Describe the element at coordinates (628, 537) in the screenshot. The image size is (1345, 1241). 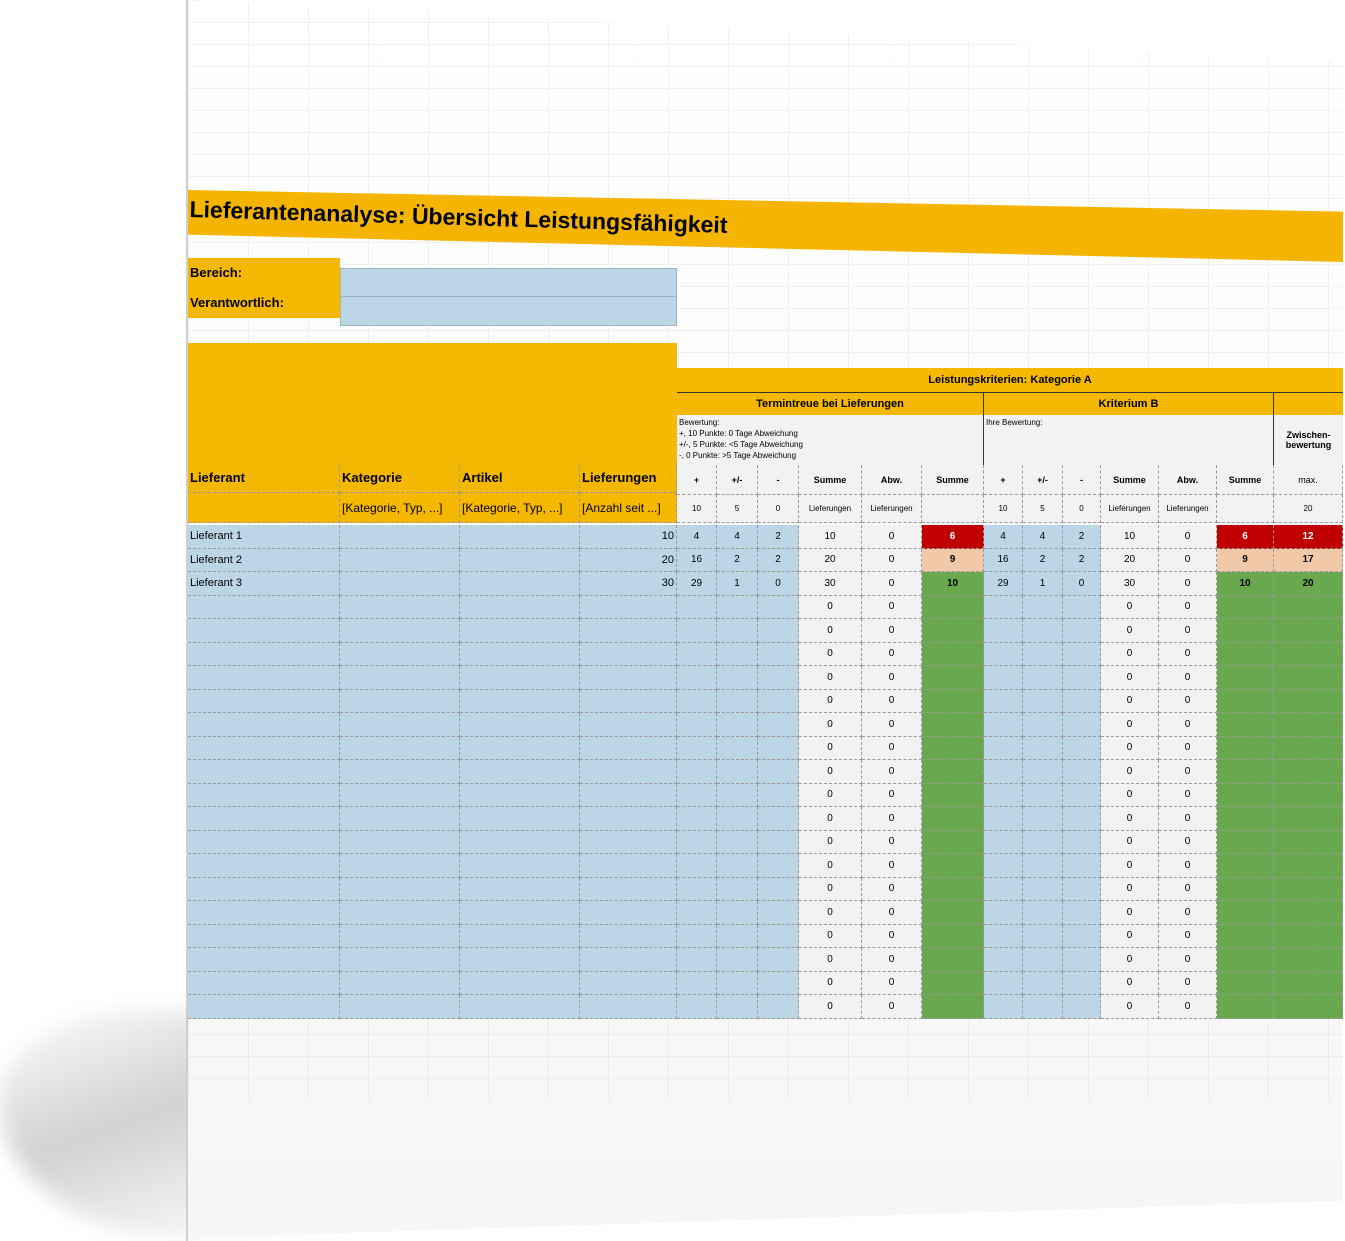
I see `row-lieferungen: 10` at that location.